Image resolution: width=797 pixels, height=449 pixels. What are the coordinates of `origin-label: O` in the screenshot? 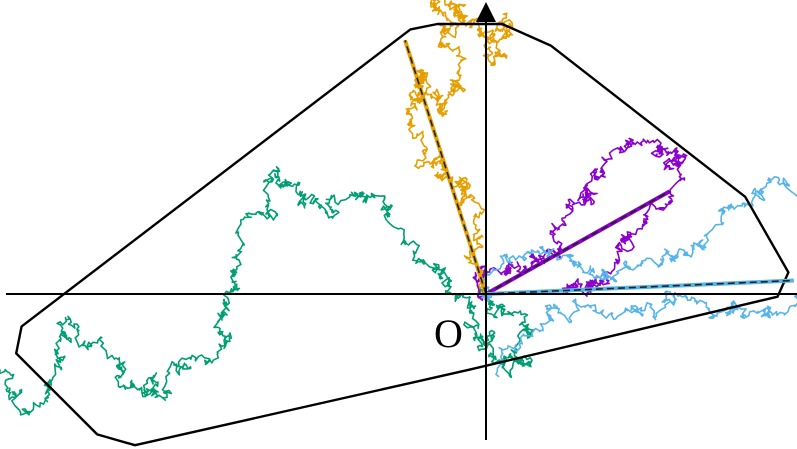 It's located at (448, 333).